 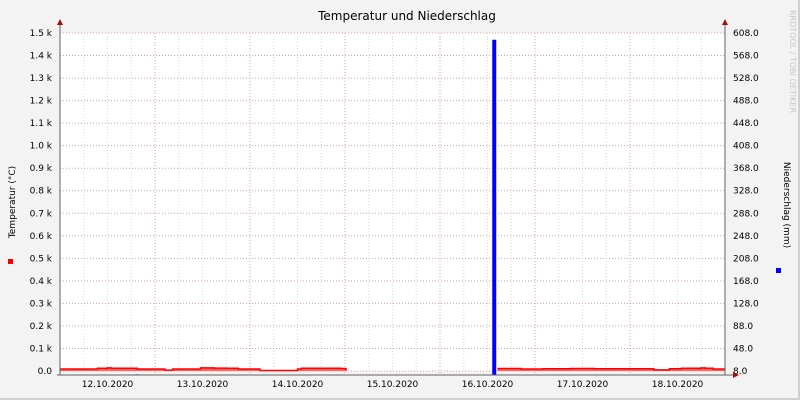 What do you see at coordinates (746, 169) in the screenshot?
I see `y-right-tick-label: 368.0` at bounding box center [746, 169].